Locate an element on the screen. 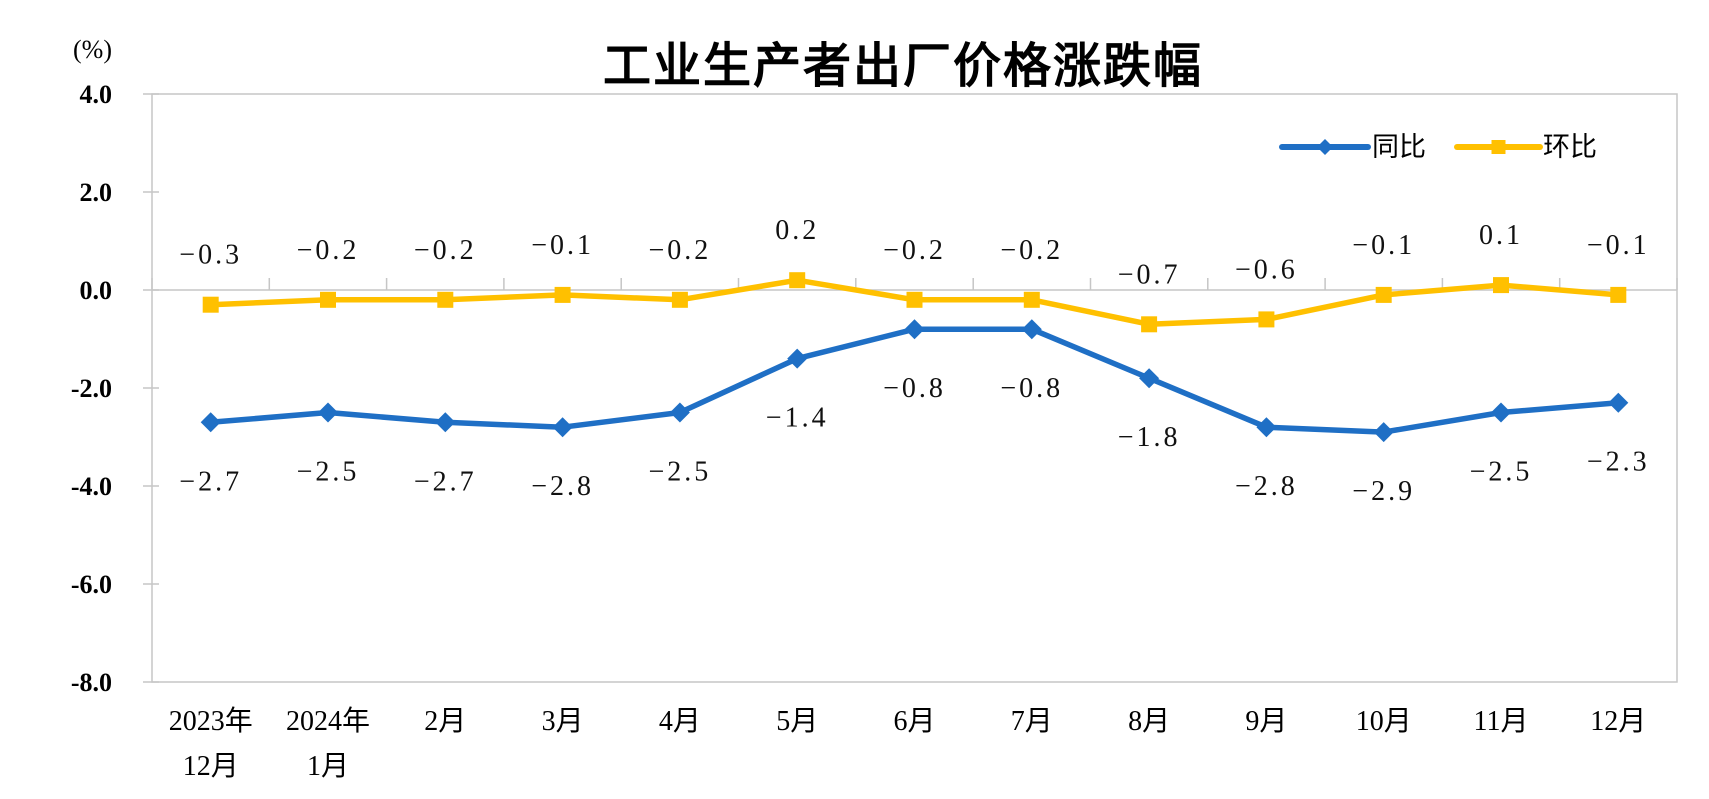  x-axis-label: 8月 is located at coordinates (1149, 721).